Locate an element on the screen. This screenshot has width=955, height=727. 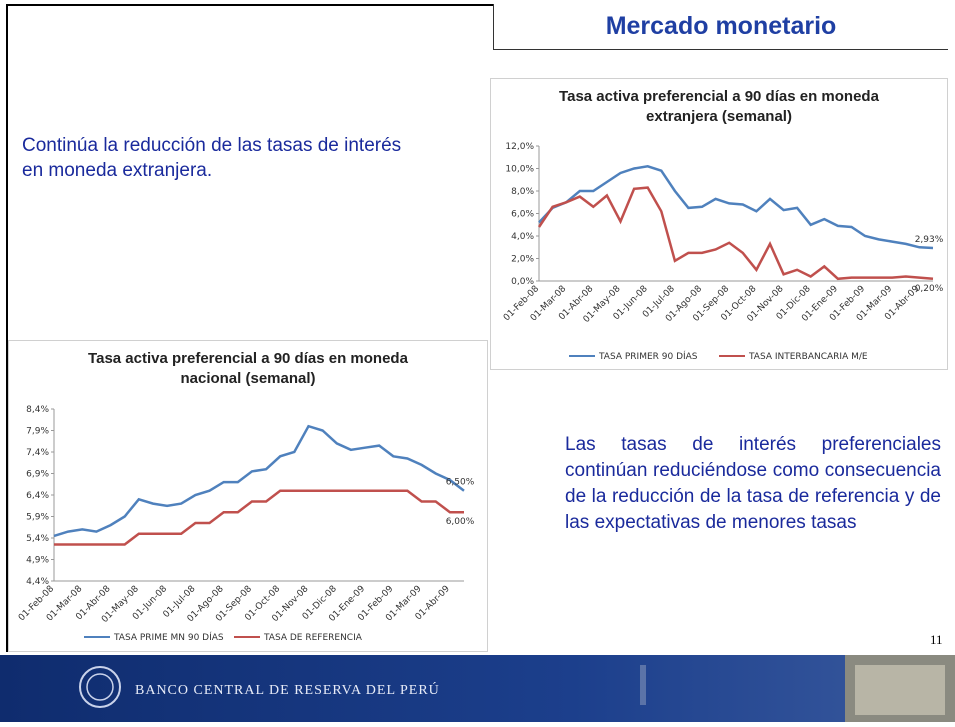
data-label: 6,50% is located at coordinates (460, 483).